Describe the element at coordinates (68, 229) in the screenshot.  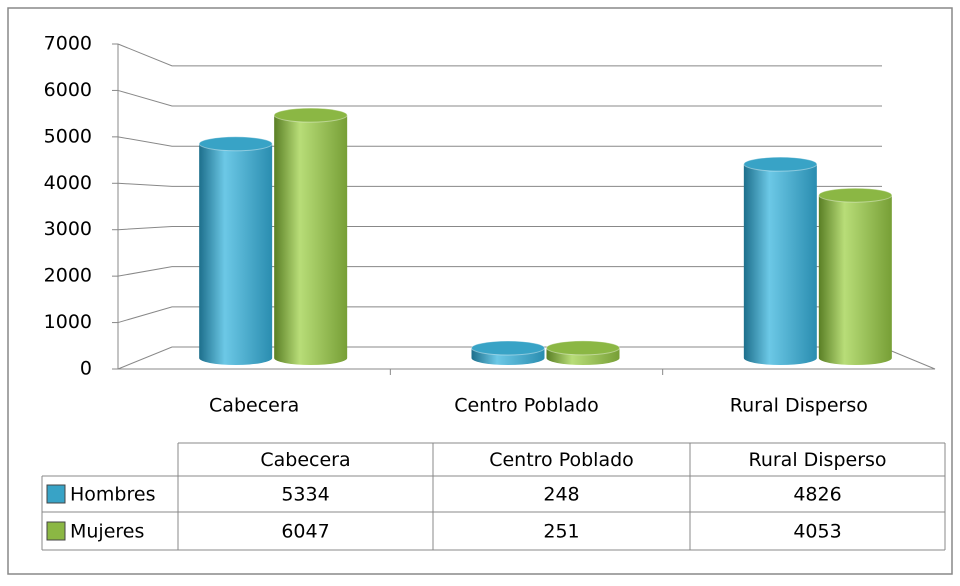
I see `y-tick-label: 3000` at that location.